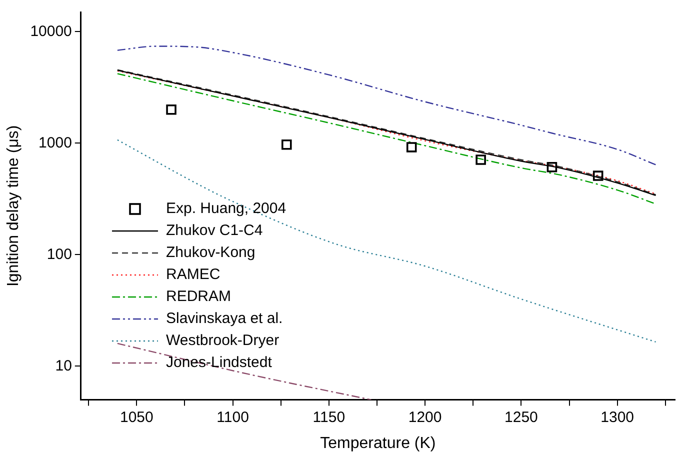 The width and height of the screenshot is (683, 457). I want to click on legend-label: Westbrook-Dryer, so click(223, 341).